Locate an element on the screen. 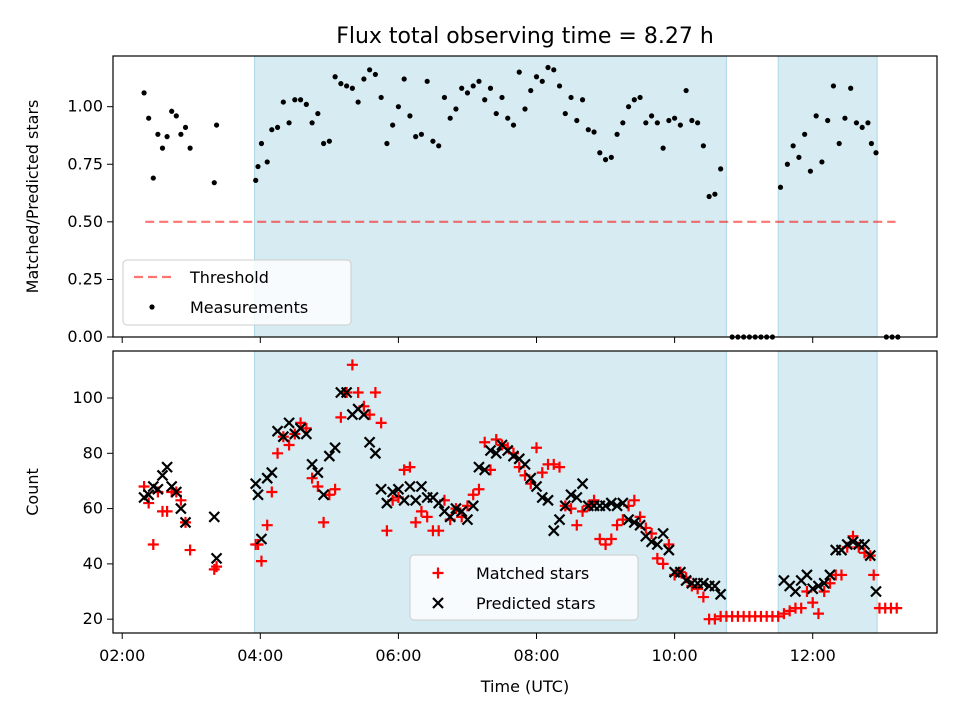 This screenshot has height=720, width=960. y-tick-label: 0.50 is located at coordinates (85, 221).